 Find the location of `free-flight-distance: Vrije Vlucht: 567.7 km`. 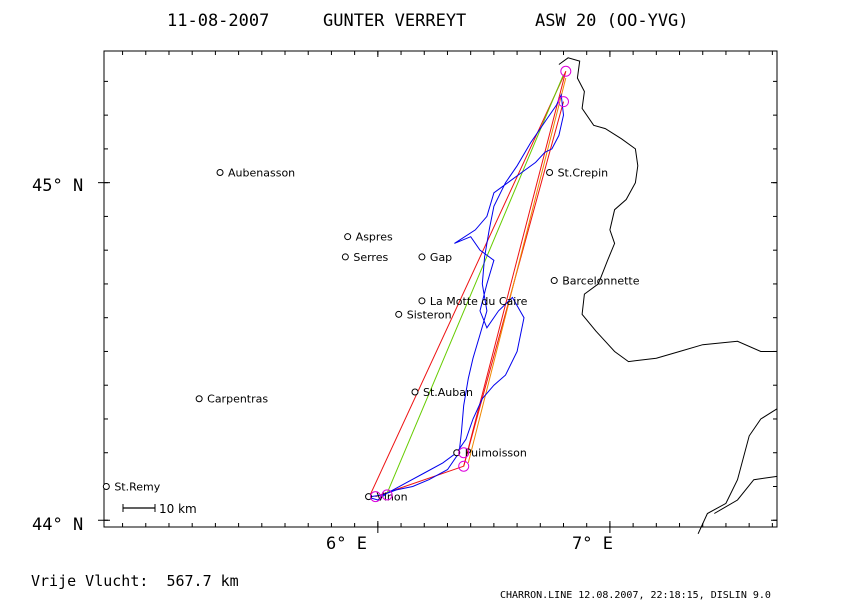

free-flight-distance: Vrije Vlucht: 567.7 km is located at coordinates (135, 581).